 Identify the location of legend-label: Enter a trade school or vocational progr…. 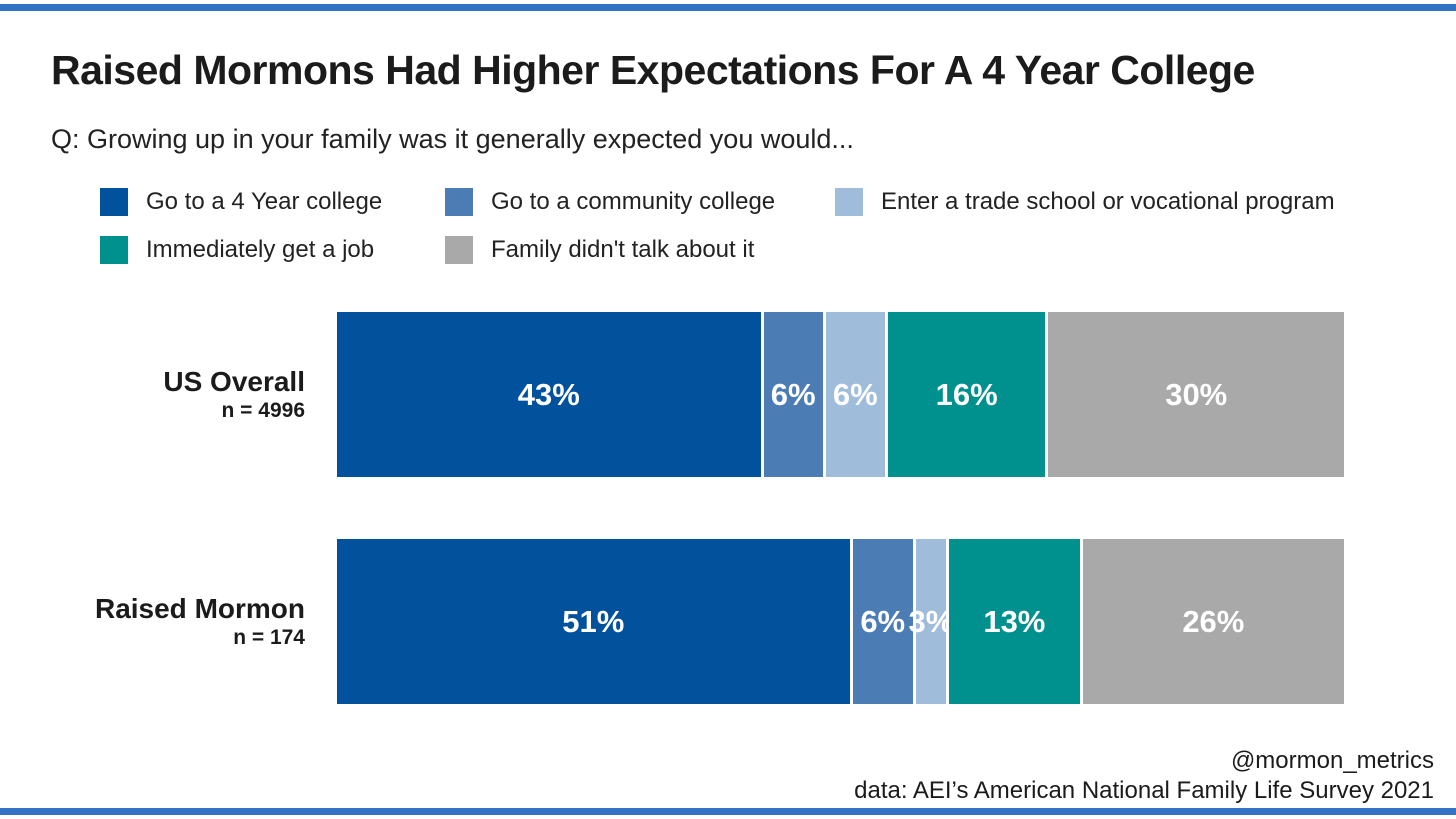
(1108, 202).